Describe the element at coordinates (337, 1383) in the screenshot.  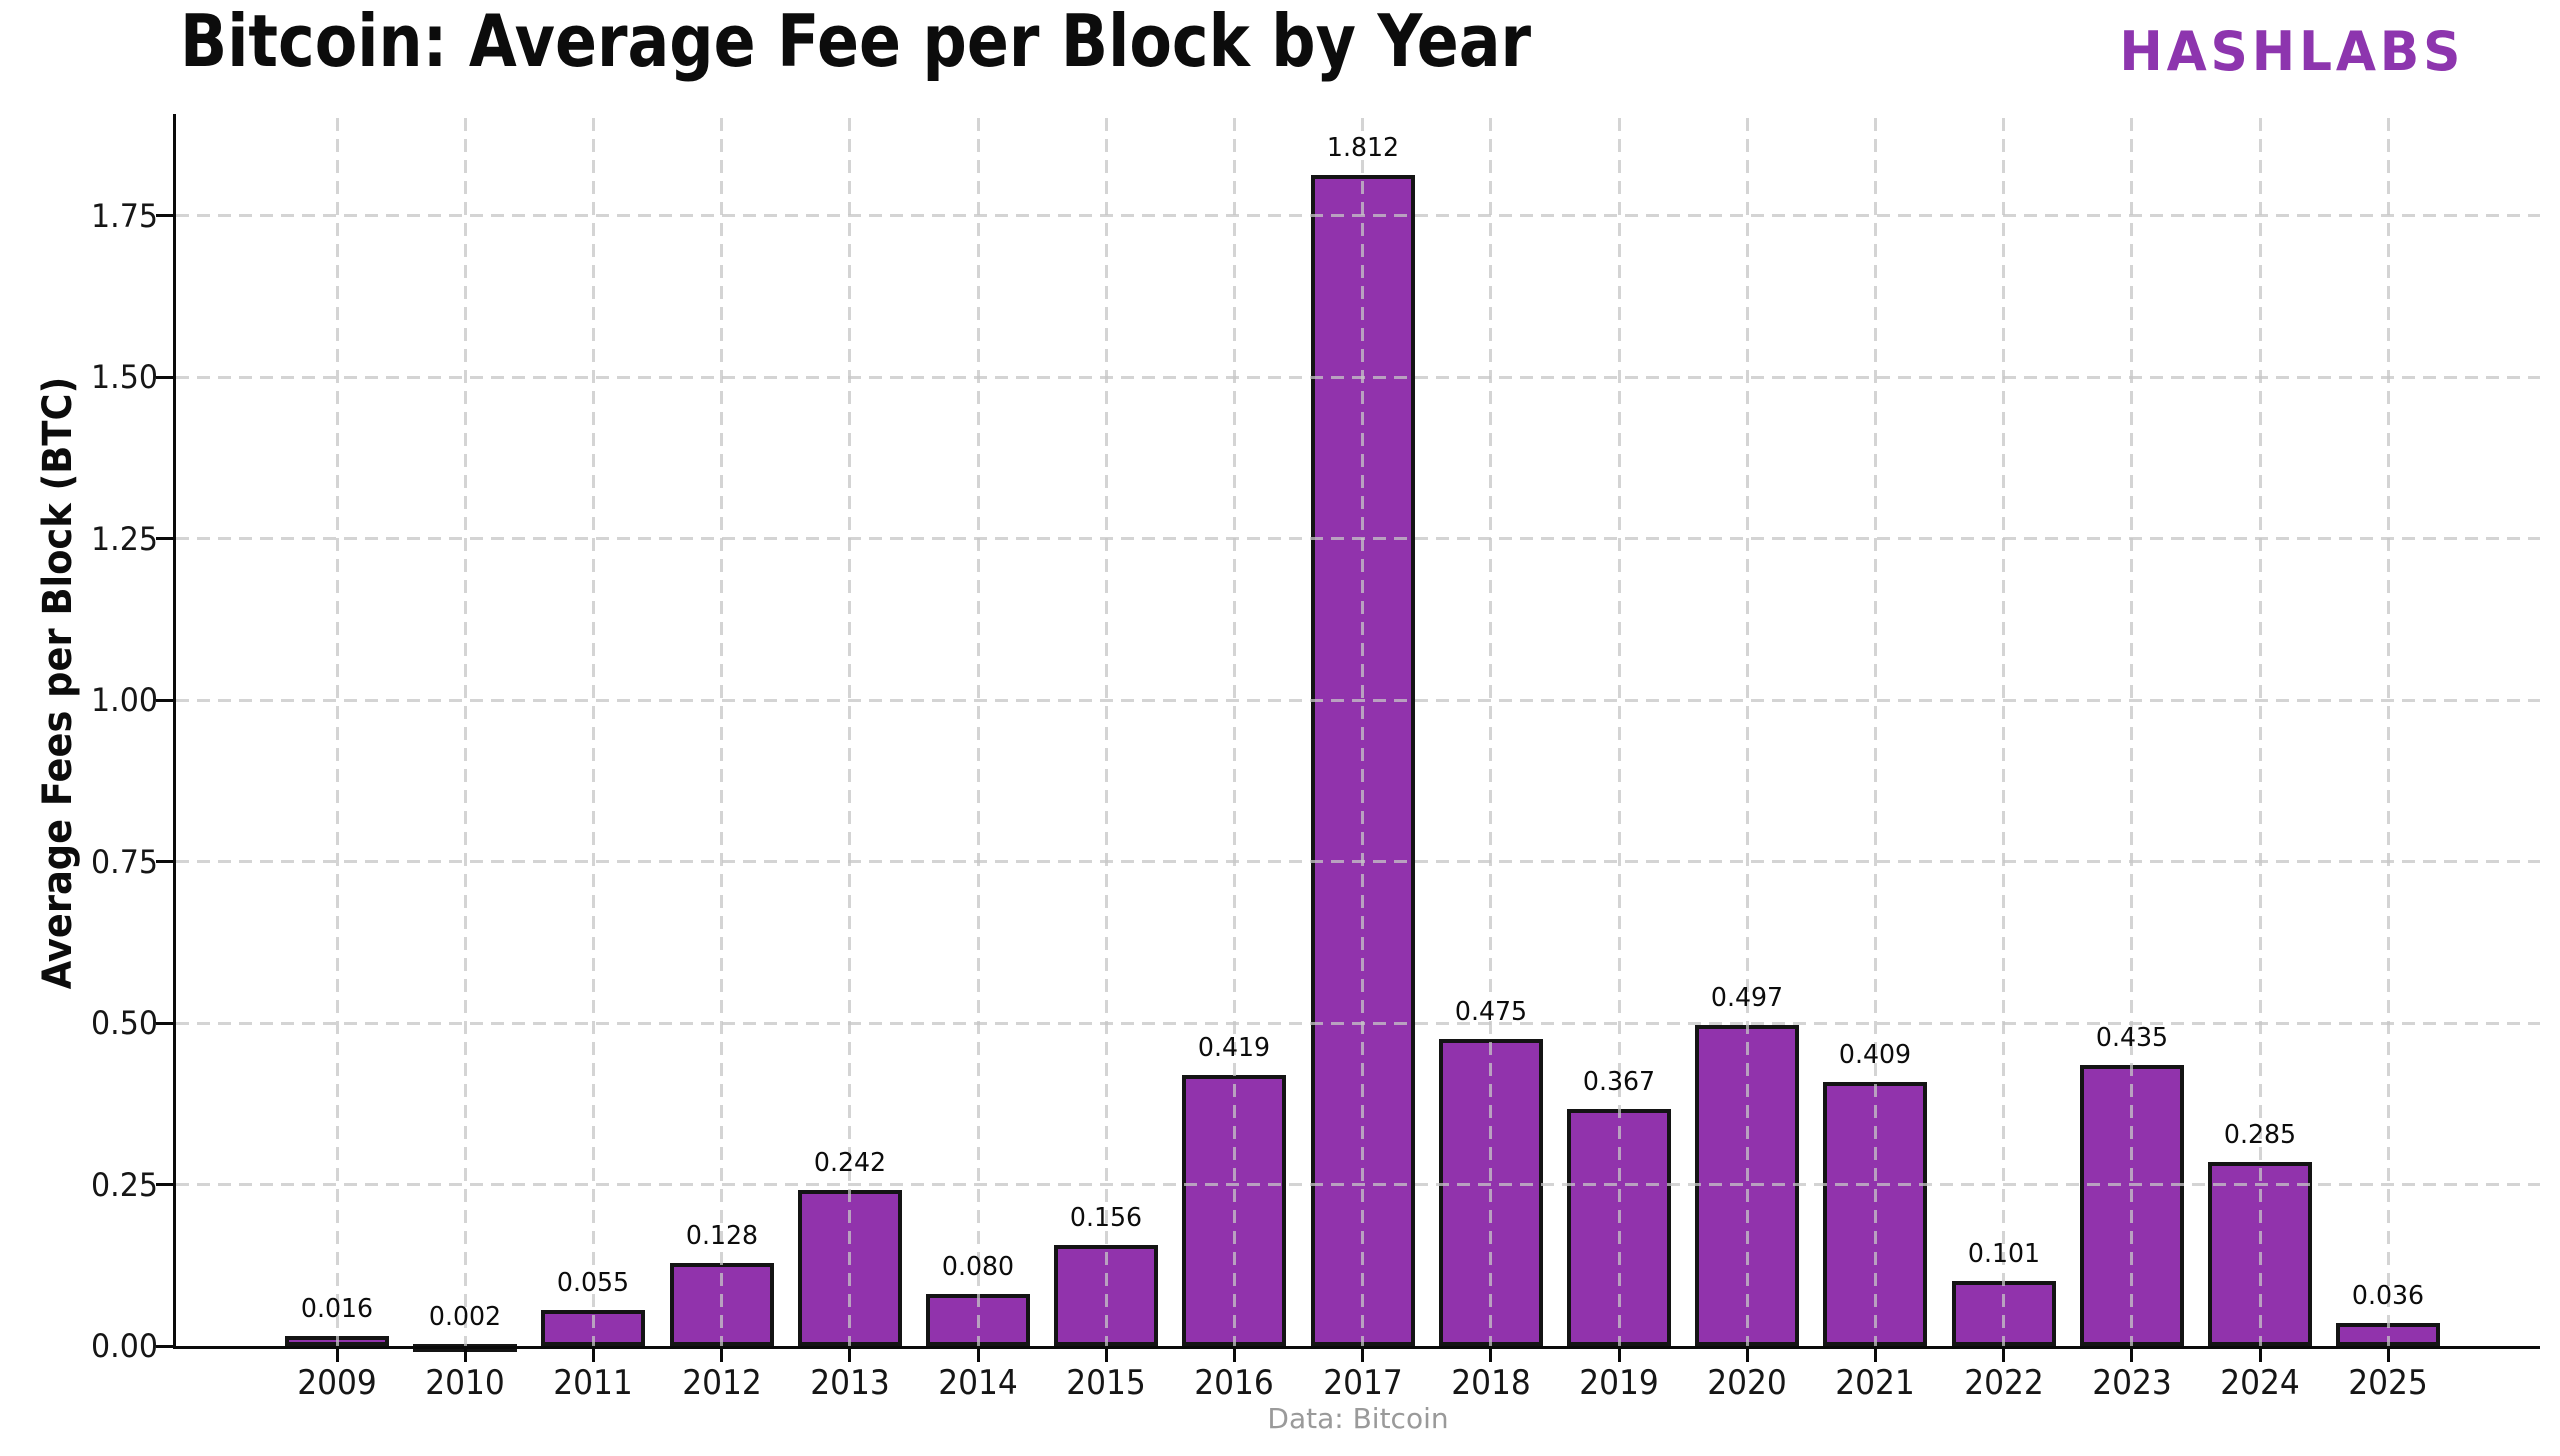
I see `x-tick-label: 2009` at that location.